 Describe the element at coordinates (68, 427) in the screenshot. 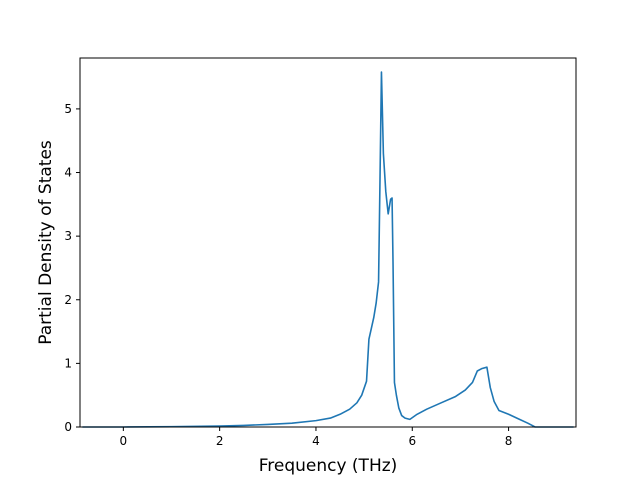

I see `y-tick-label: 0` at that location.